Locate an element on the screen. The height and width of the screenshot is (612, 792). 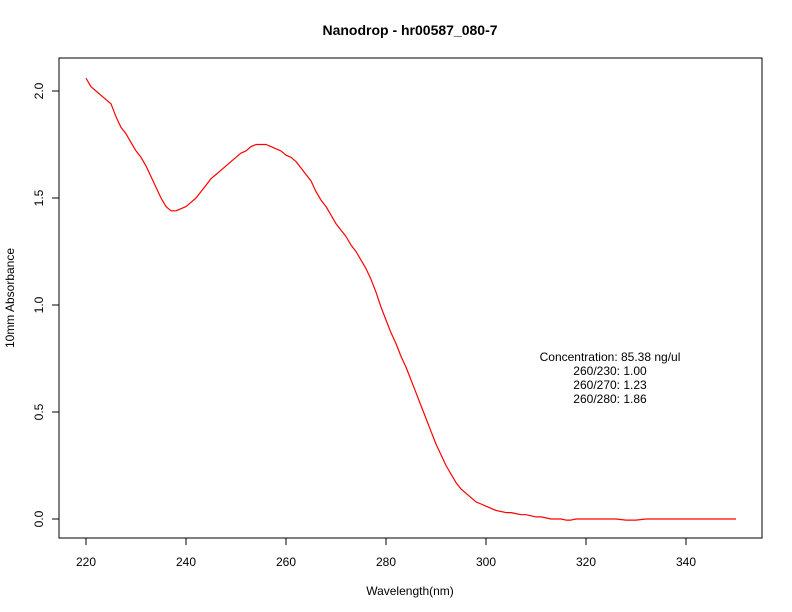
x-tick-label: 220 is located at coordinates (86, 562).